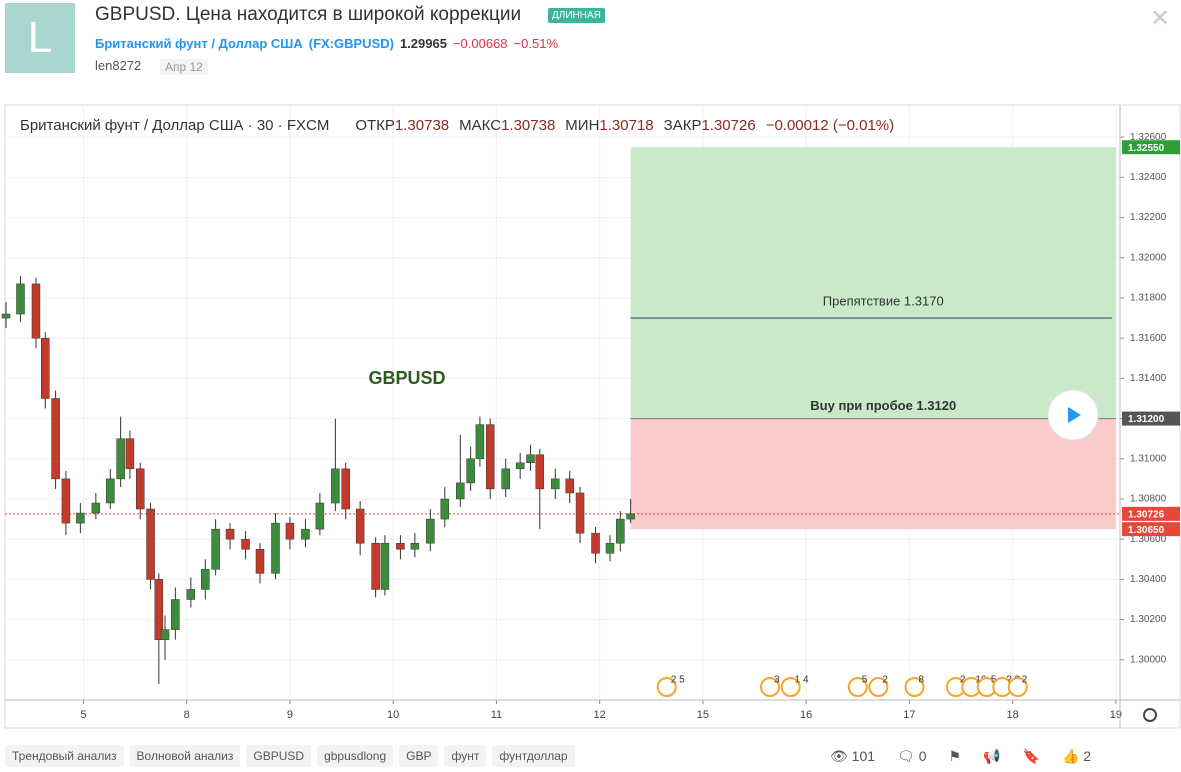 The width and height of the screenshot is (1181, 772). I want to click on likes: 👍 2, so click(1076, 756).